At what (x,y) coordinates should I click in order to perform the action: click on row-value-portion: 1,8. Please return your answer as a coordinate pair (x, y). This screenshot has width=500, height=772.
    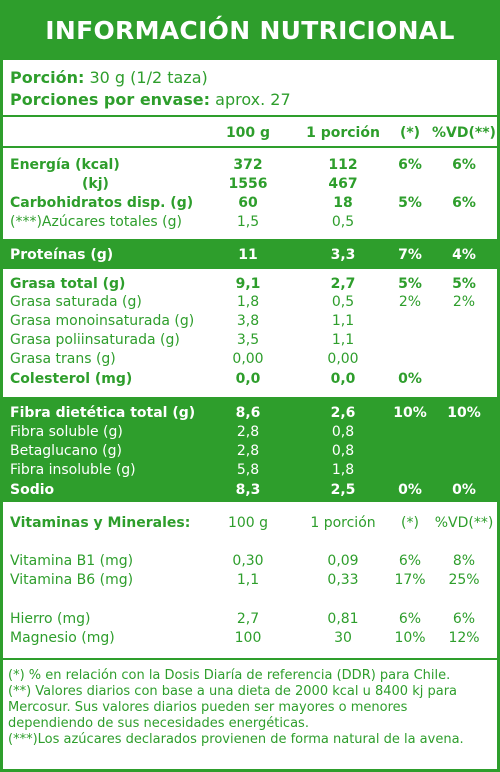
    Looking at the image, I should click on (343, 470).